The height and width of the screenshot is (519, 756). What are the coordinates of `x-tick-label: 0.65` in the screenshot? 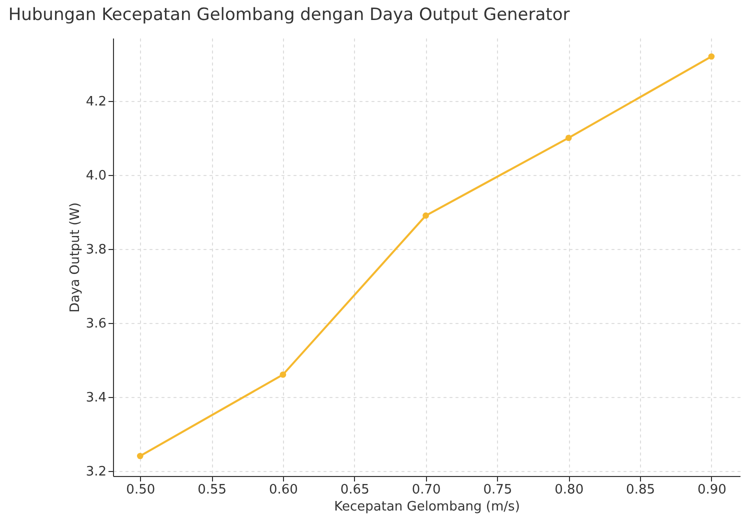 It's located at (355, 490).